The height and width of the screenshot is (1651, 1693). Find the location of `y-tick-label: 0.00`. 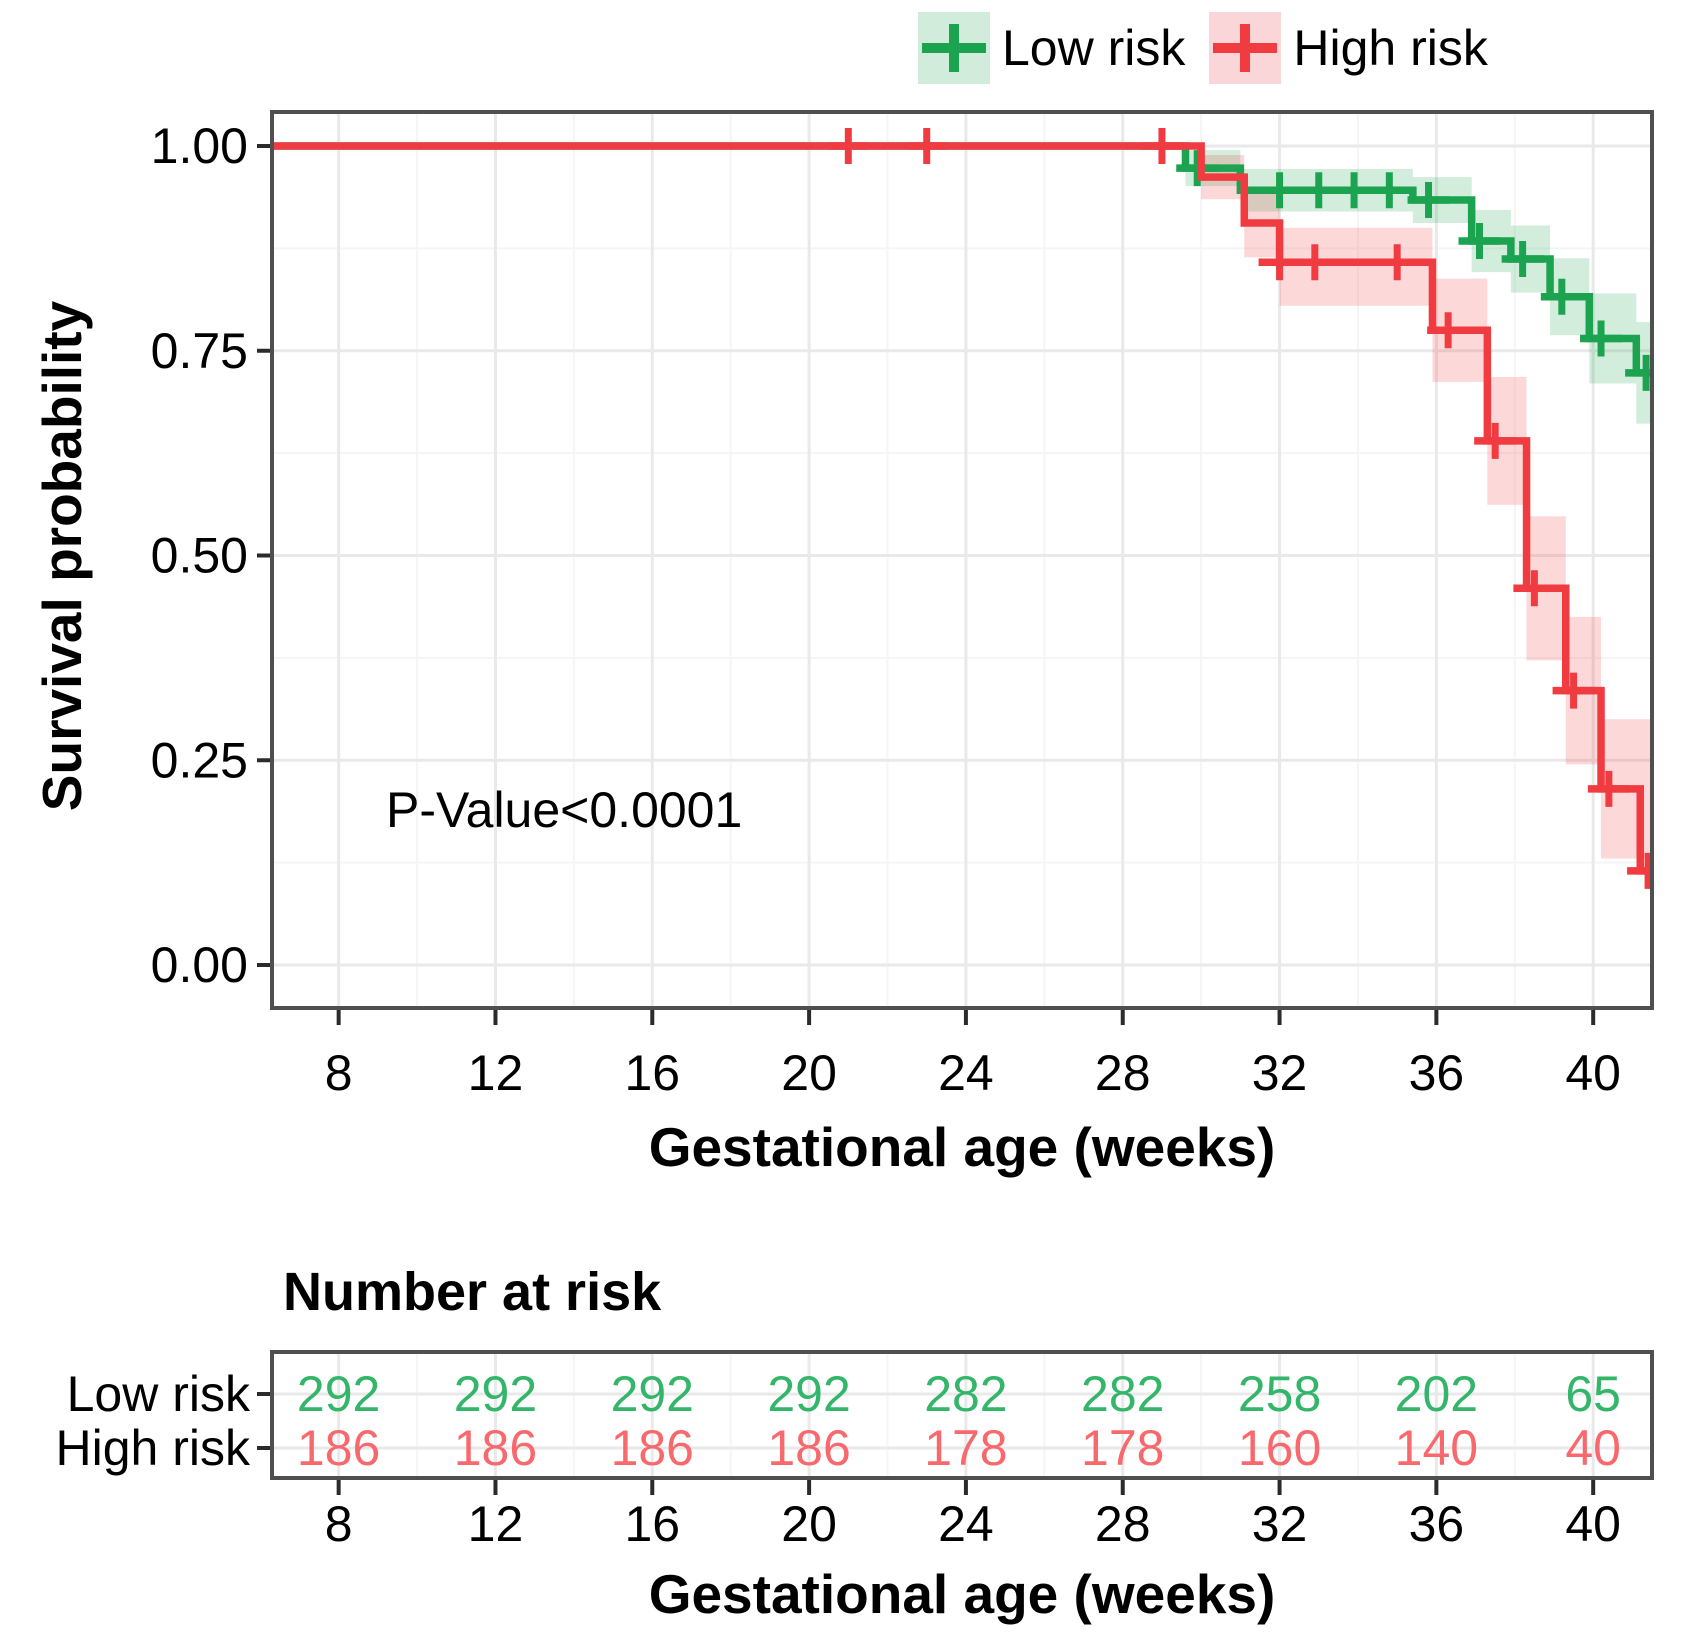

y-tick-label: 0.00 is located at coordinates (199, 965).